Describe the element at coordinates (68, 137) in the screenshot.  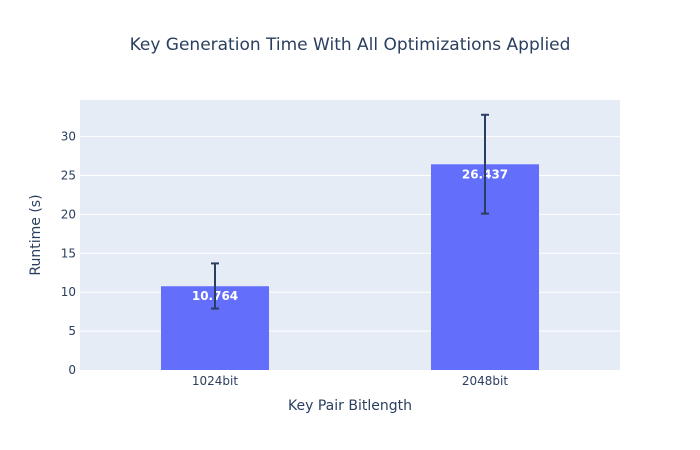
I see `y-tick-label: 30` at that location.